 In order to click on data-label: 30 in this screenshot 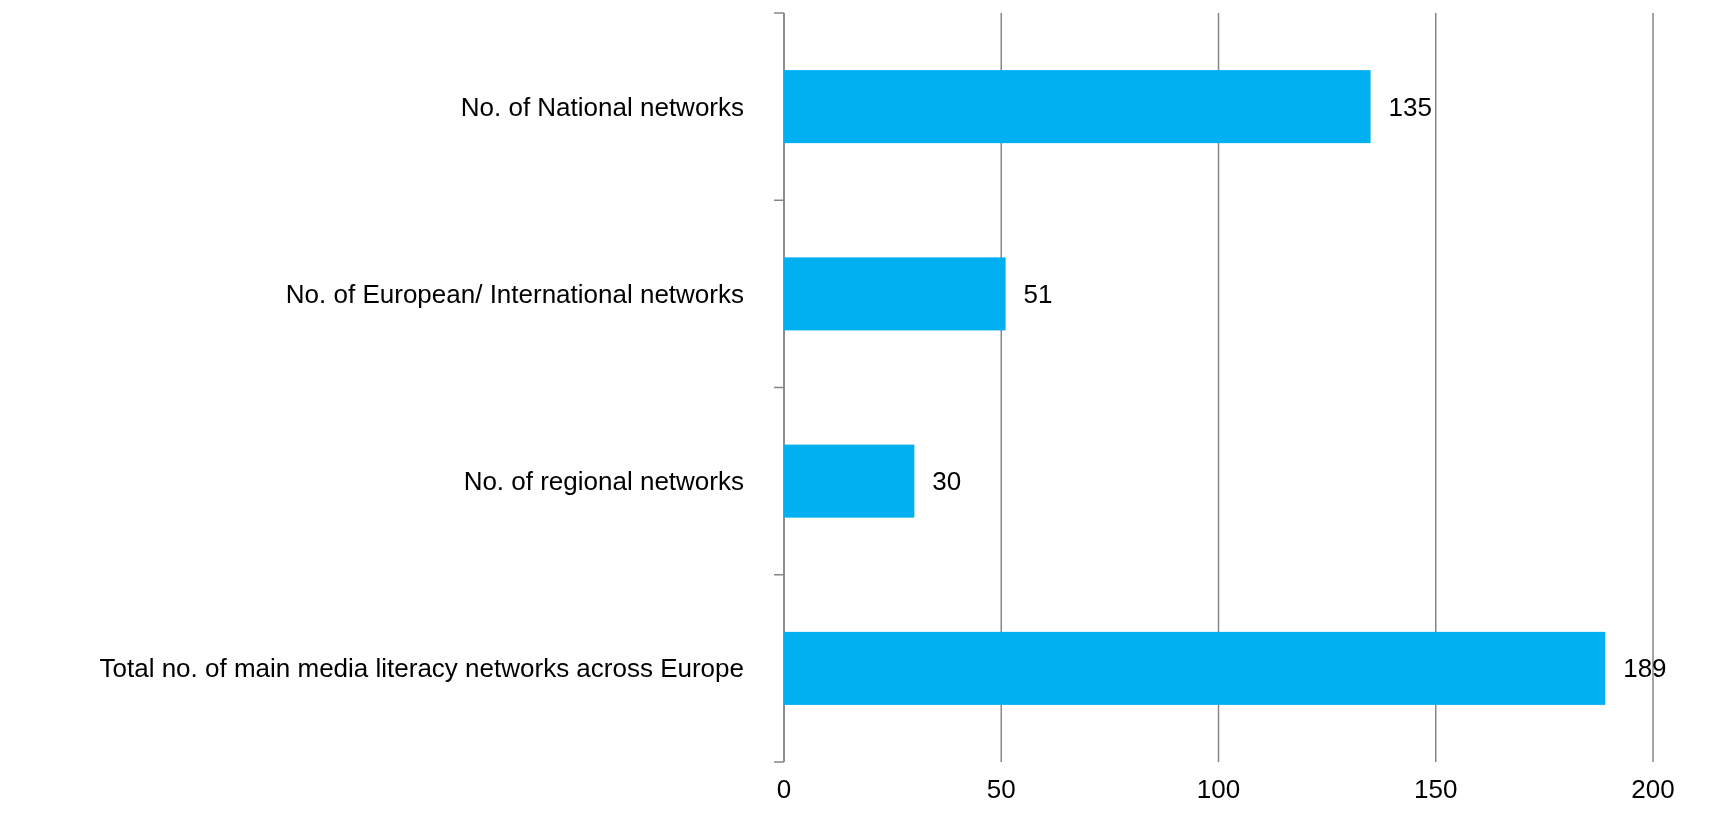, I will do `click(947, 481)`.